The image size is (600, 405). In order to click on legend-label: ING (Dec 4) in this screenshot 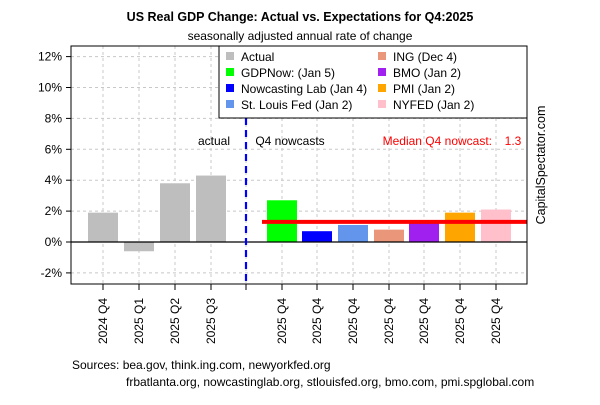, I will do `click(425, 57)`.